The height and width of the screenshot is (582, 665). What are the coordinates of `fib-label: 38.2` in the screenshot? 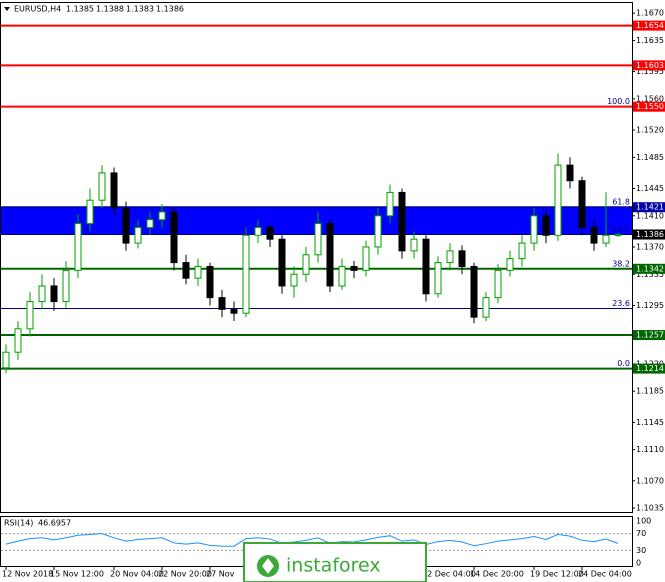 It's located at (621, 263).